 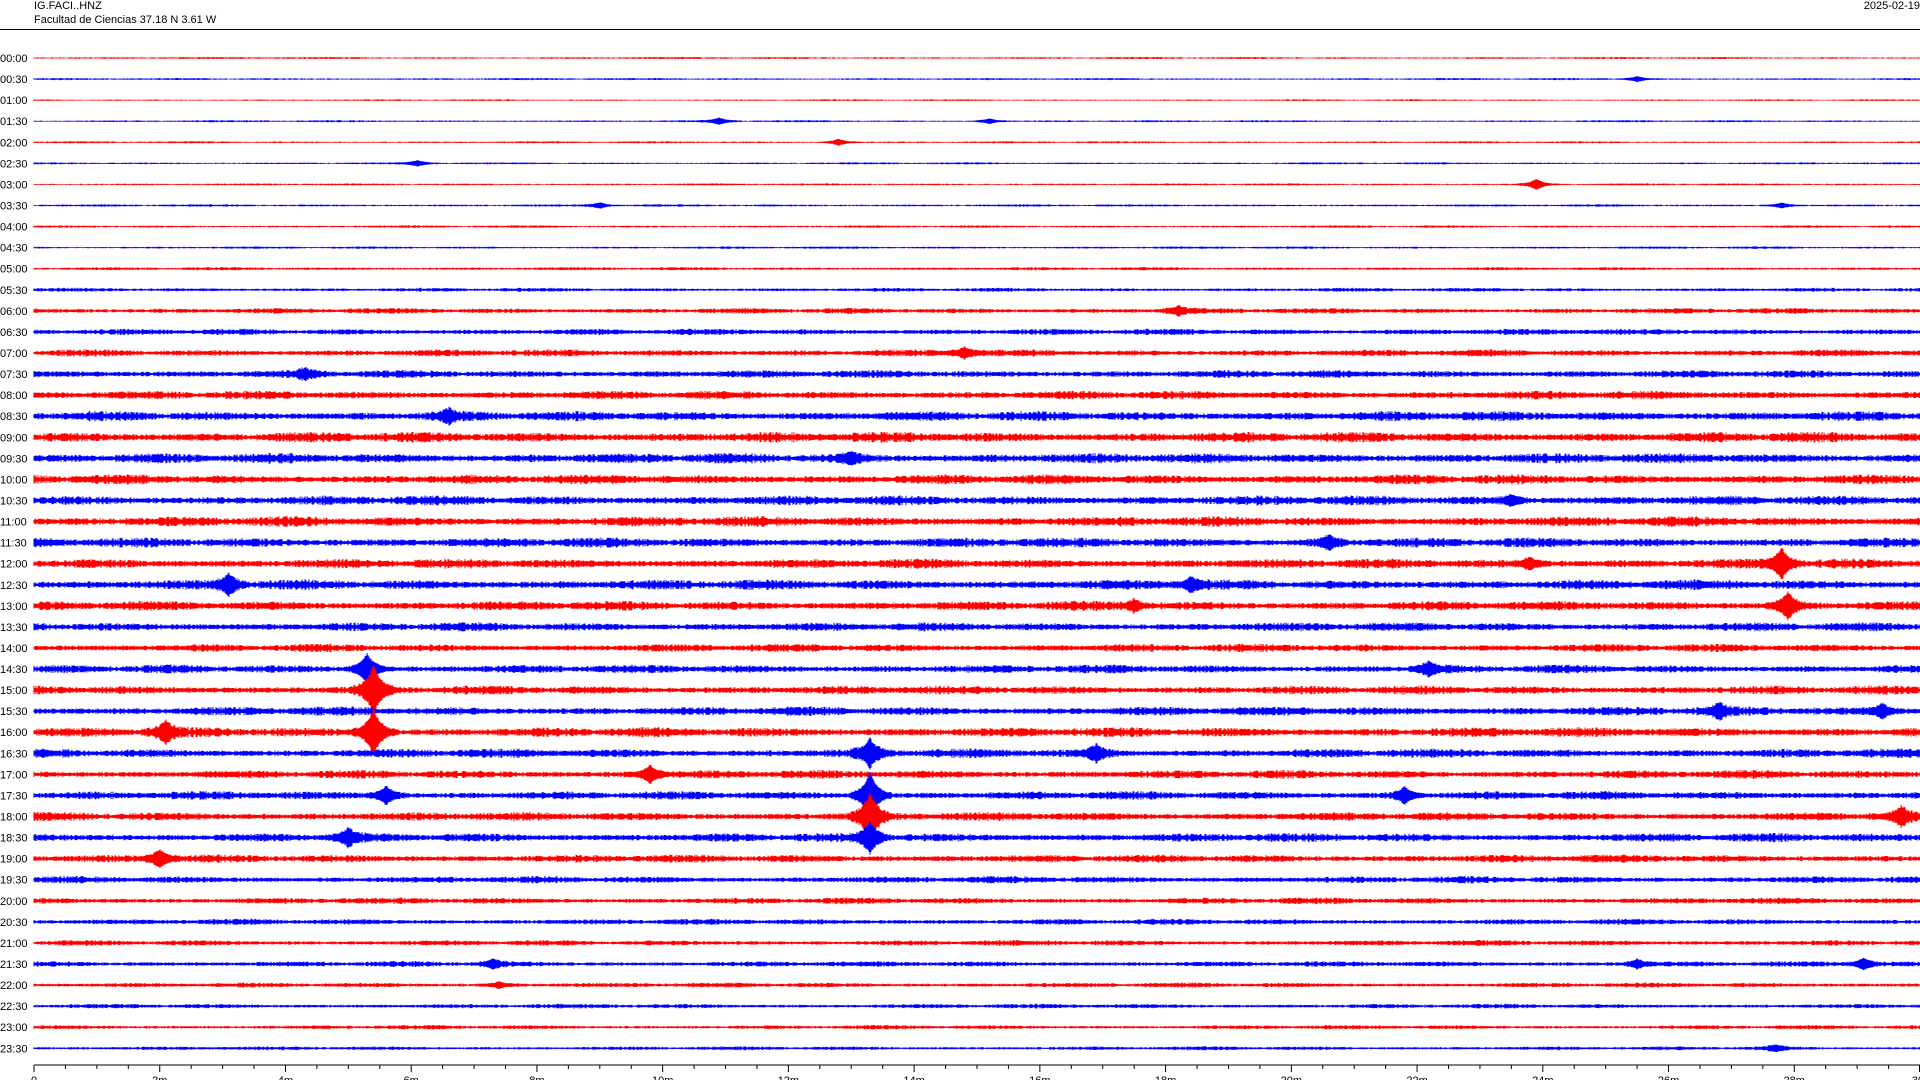 I want to click on row-label: 06:30, so click(x=14, y=333).